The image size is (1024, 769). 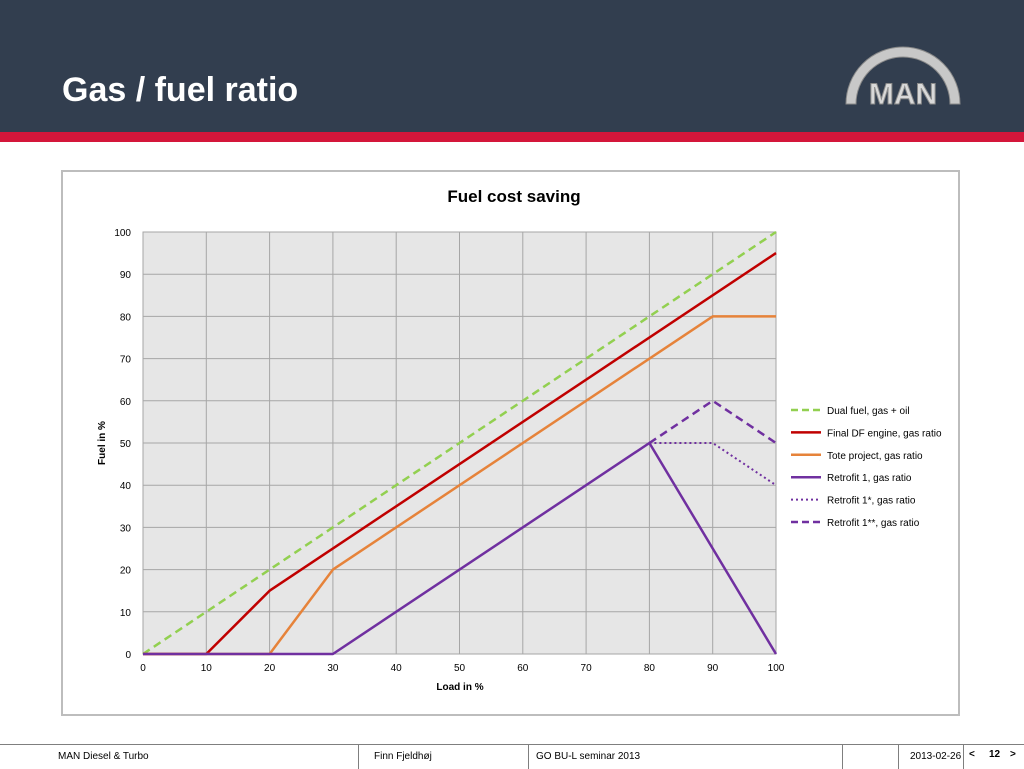 I want to click on y-tick-label: 70, so click(x=126, y=360).